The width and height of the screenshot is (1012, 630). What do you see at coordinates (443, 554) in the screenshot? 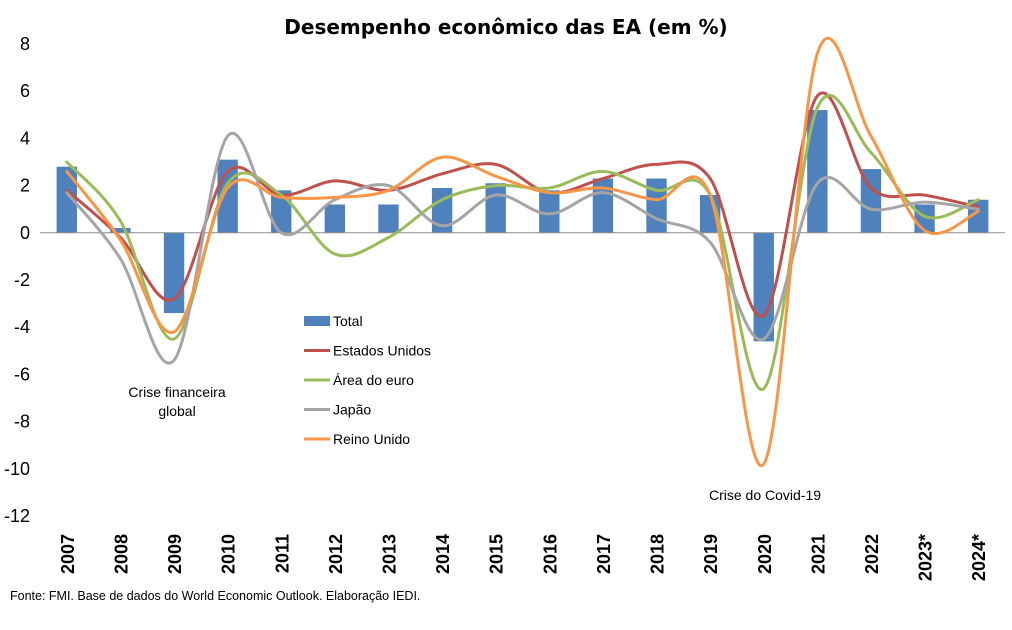
I see `x-tick-label: 2014` at bounding box center [443, 554].